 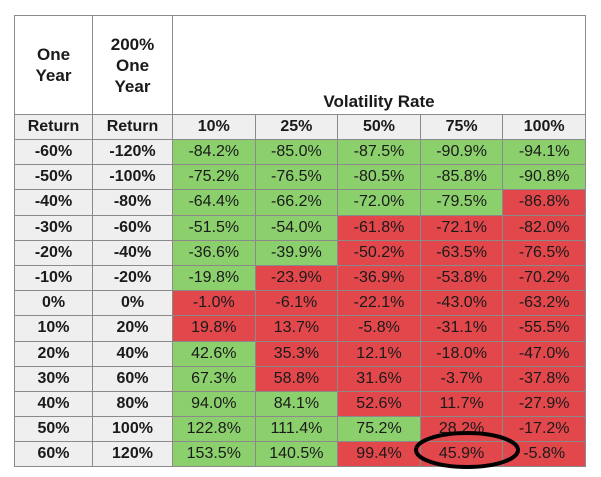 I want to click on value-cell: -6.1%, so click(x=296, y=303).